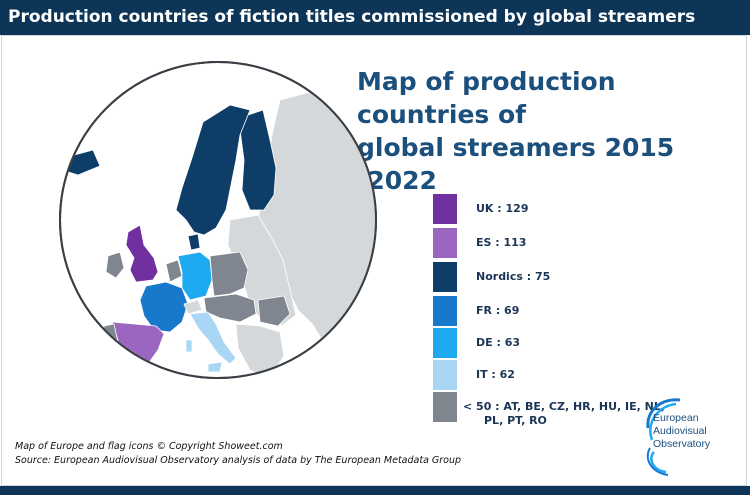  What do you see at coordinates (115, 265) in the screenshot?
I see `country-ireland` at bounding box center [115, 265].